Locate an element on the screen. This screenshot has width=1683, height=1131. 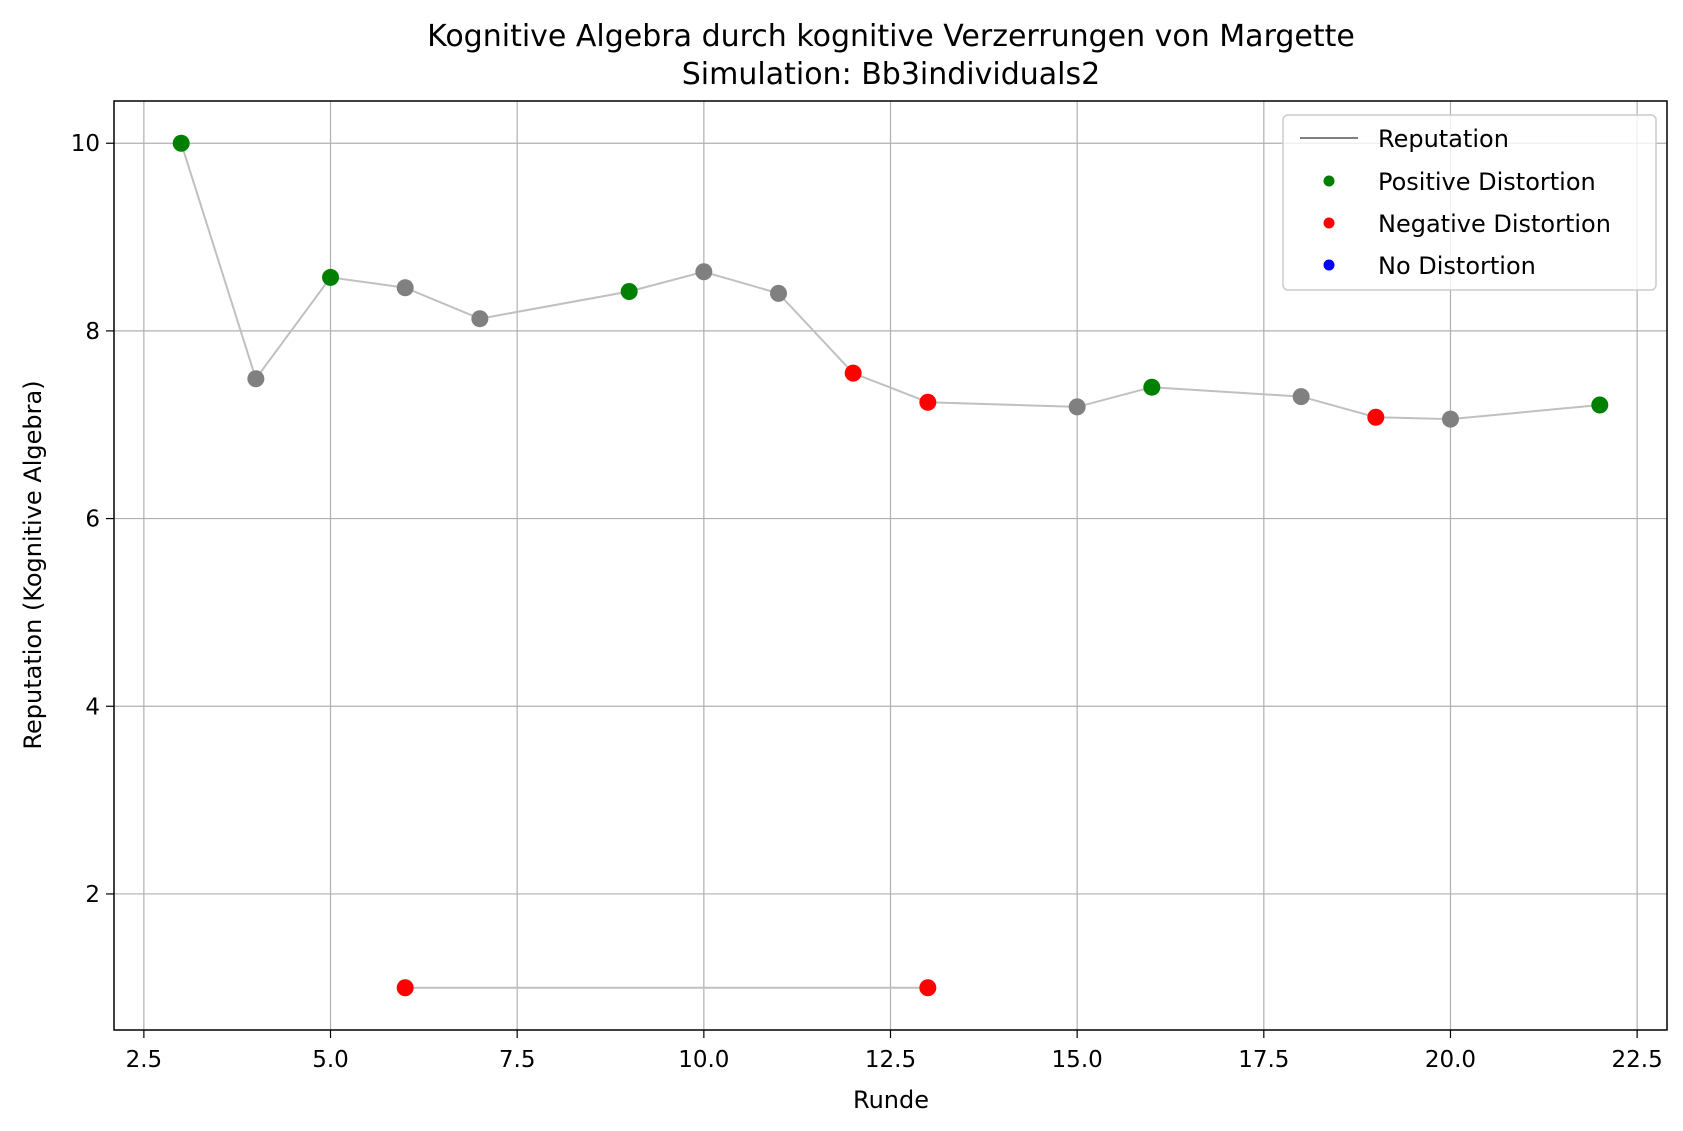
y-tick-label: 6 is located at coordinates (92, 520).